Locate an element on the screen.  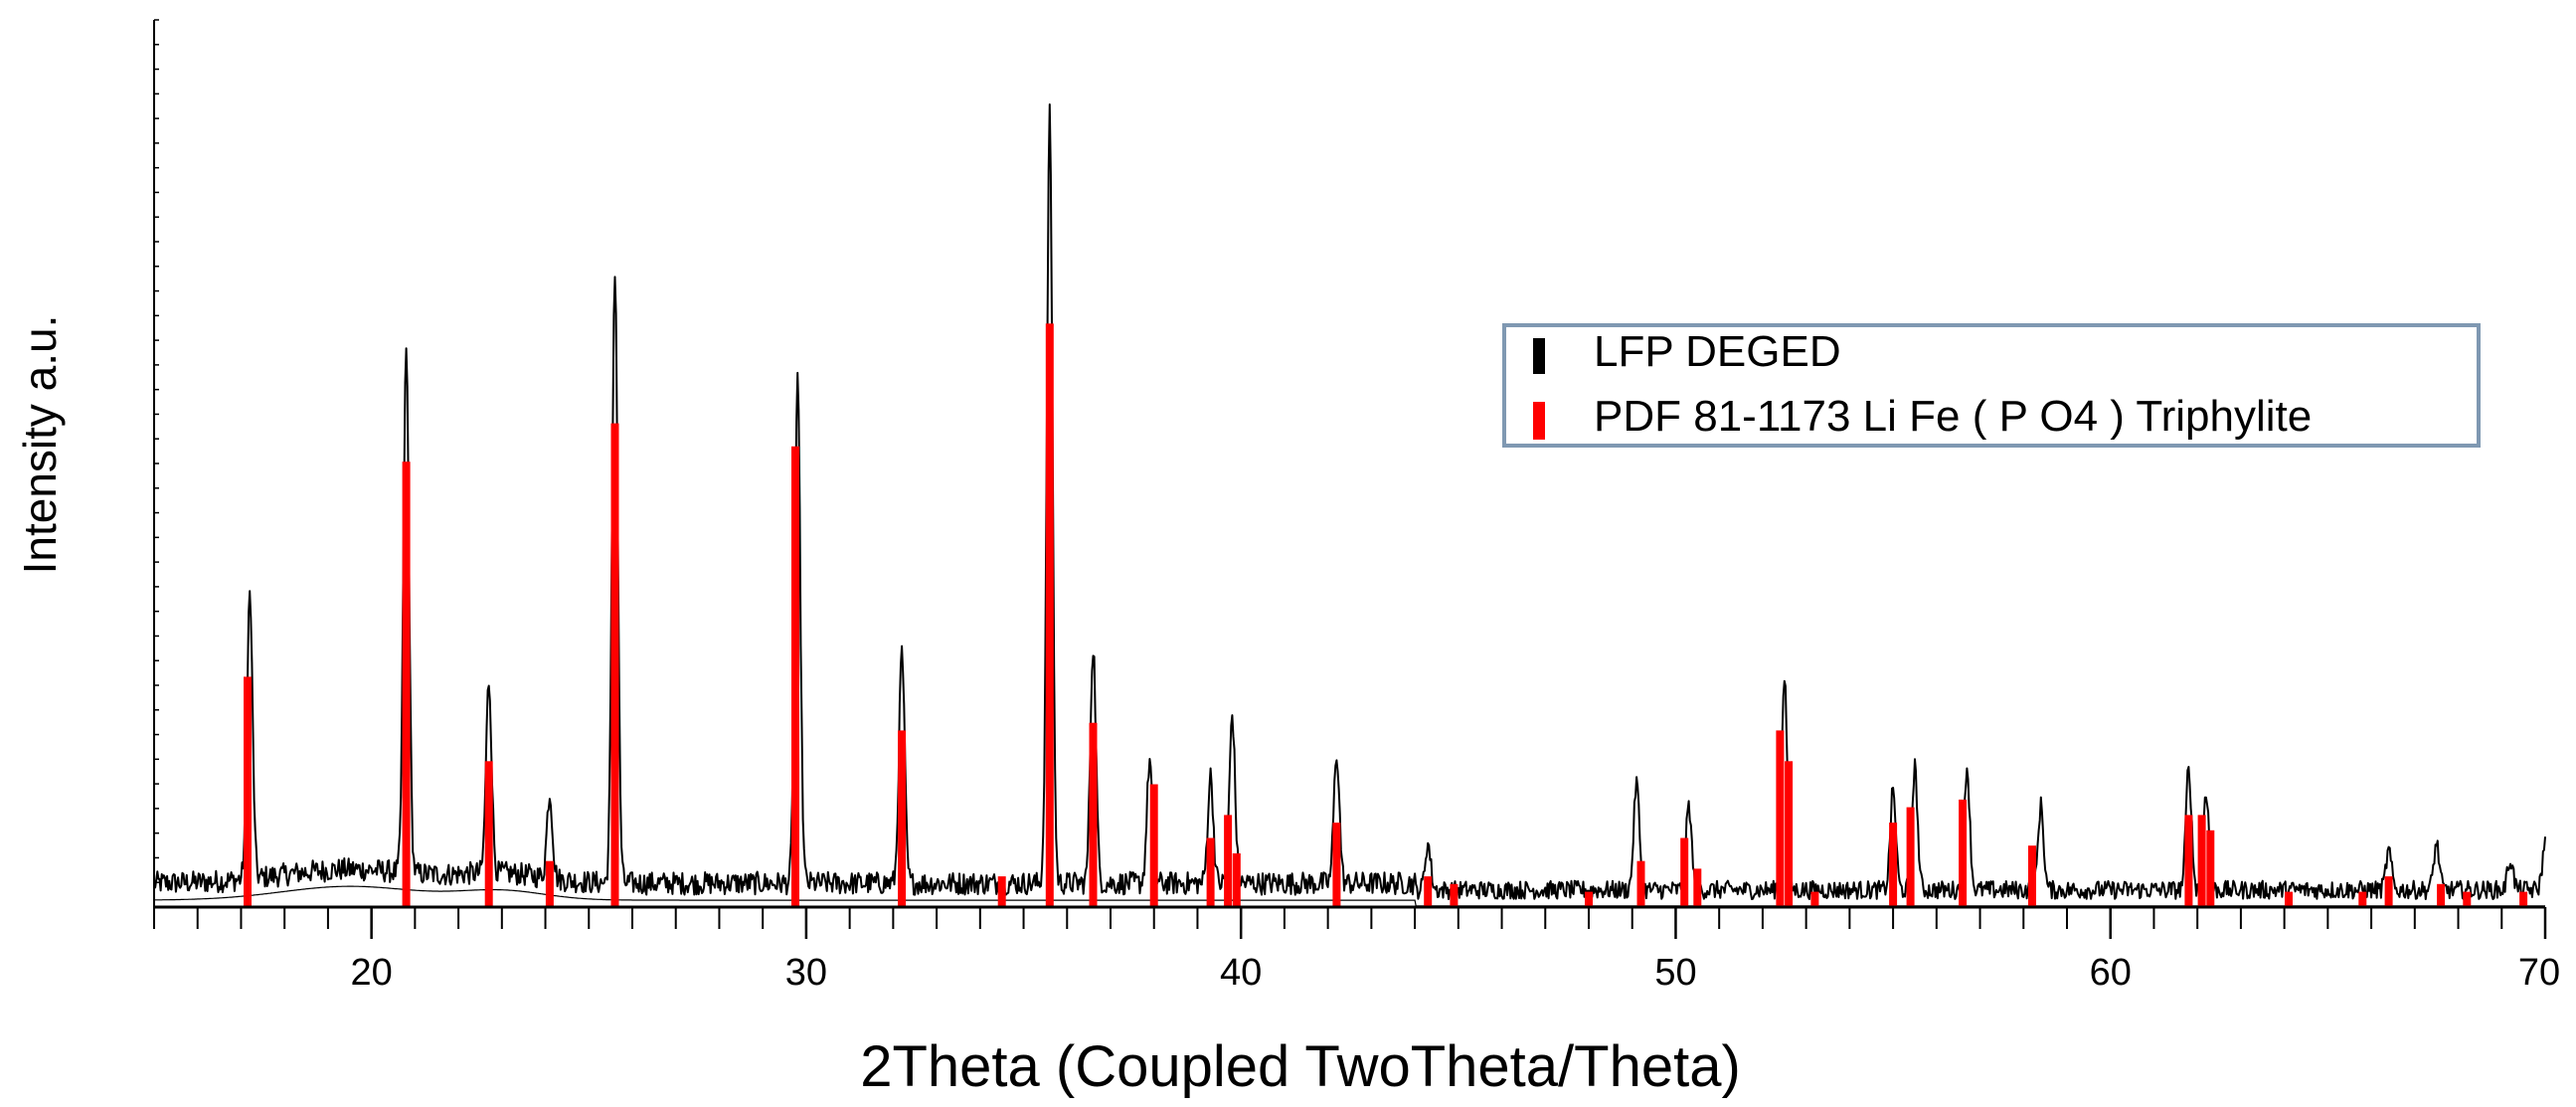
legend-frame is located at coordinates (1991, 386).